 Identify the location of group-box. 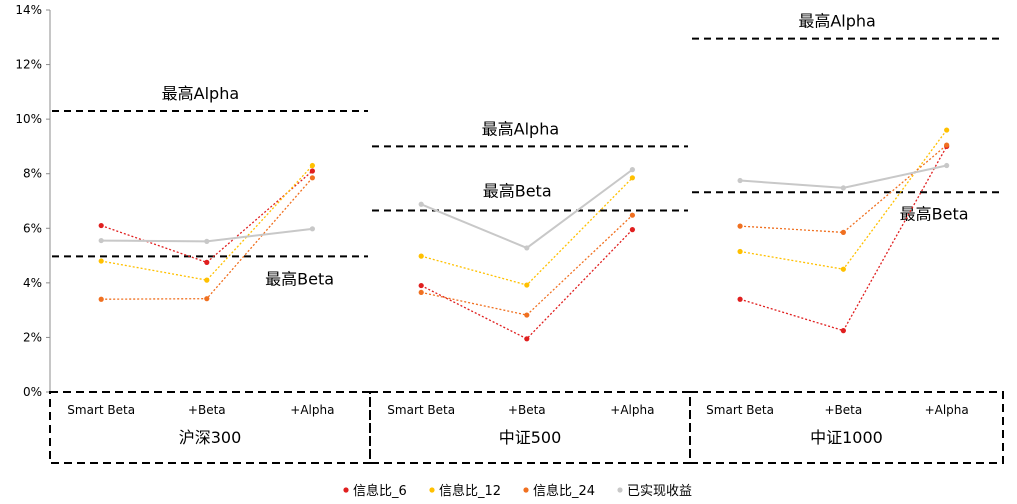
(846, 427).